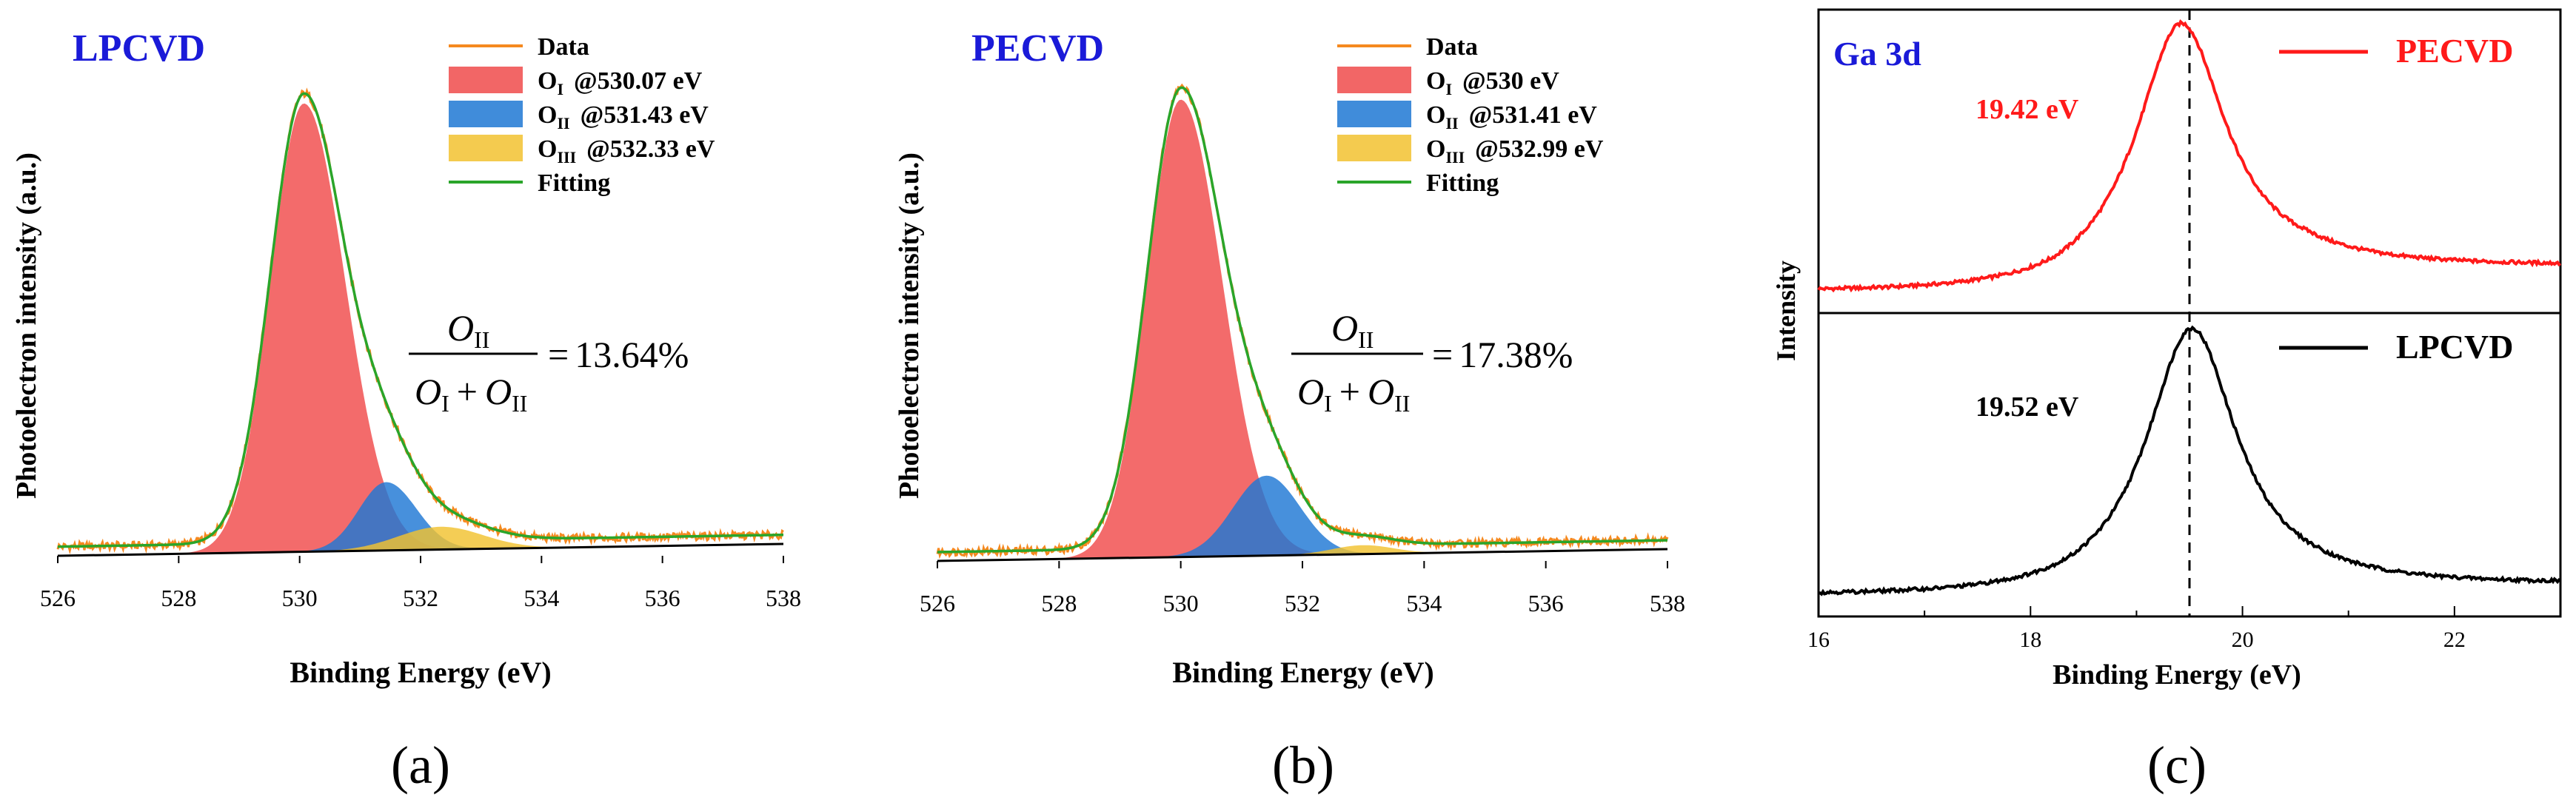 The image size is (2576, 800). Describe the element at coordinates (1462, 183) in the screenshot. I see `b-legend-fit-label: Fitting` at that location.